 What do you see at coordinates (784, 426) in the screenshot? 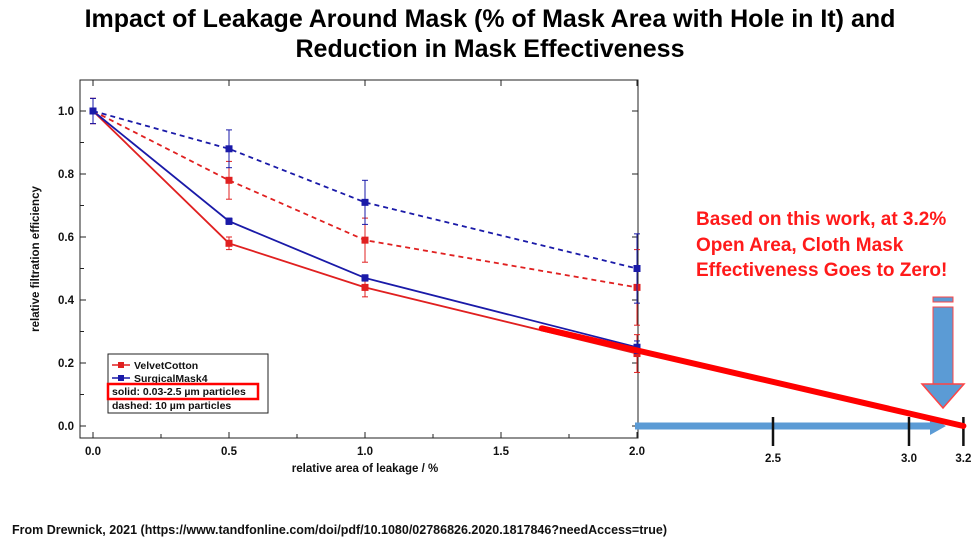
I see `extension-axis-bar` at bounding box center [784, 426].